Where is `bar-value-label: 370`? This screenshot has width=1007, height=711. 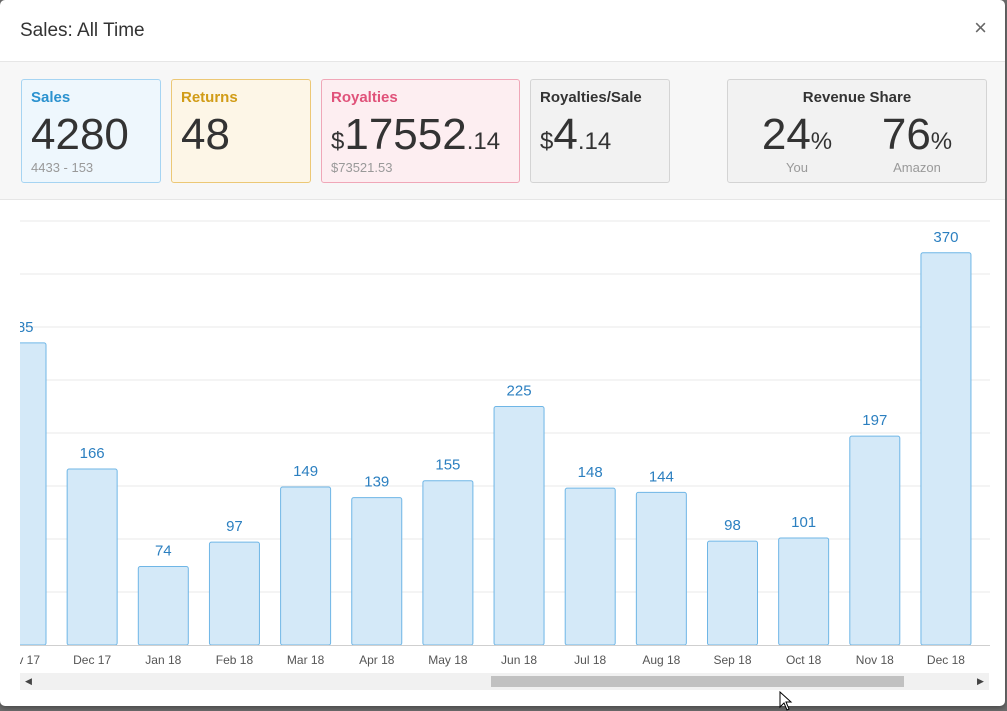 bar-value-label: 370 is located at coordinates (945, 237).